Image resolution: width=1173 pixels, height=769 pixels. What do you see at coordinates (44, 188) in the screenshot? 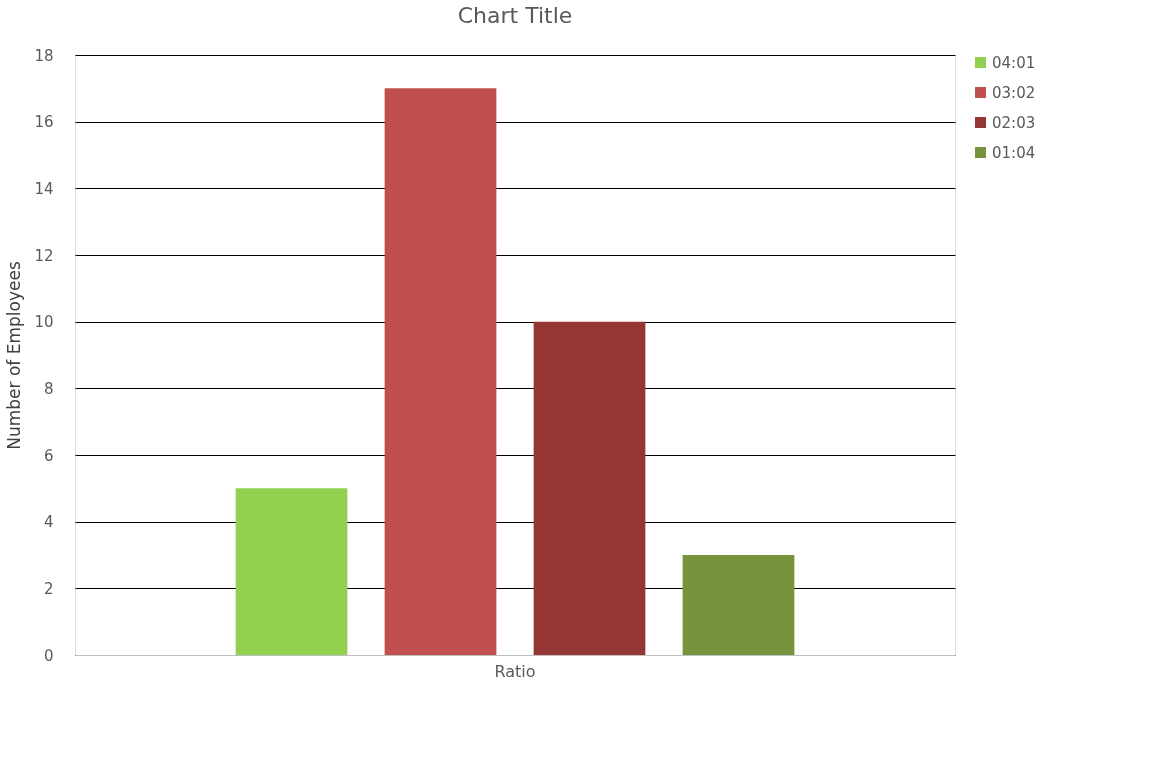
I see `y-tick-label: 14` at bounding box center [44, 188].